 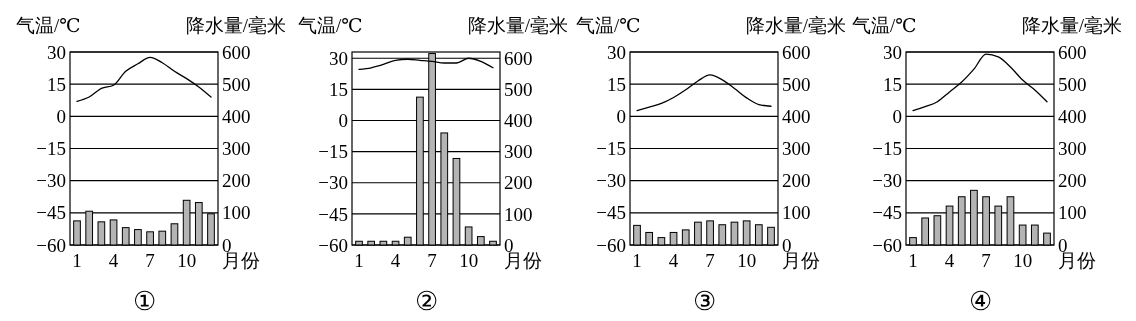 I want to click on text: ④, so click(x=980, y=301).